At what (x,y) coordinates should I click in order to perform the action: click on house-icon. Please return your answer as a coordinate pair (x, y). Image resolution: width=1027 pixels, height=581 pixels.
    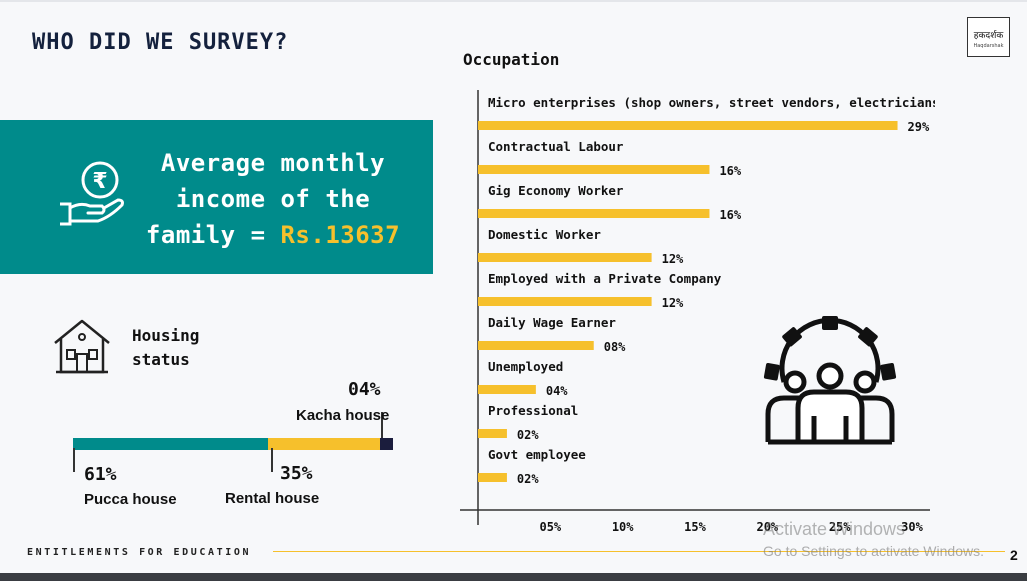
    Looking at the image, I should click on (82, 346).